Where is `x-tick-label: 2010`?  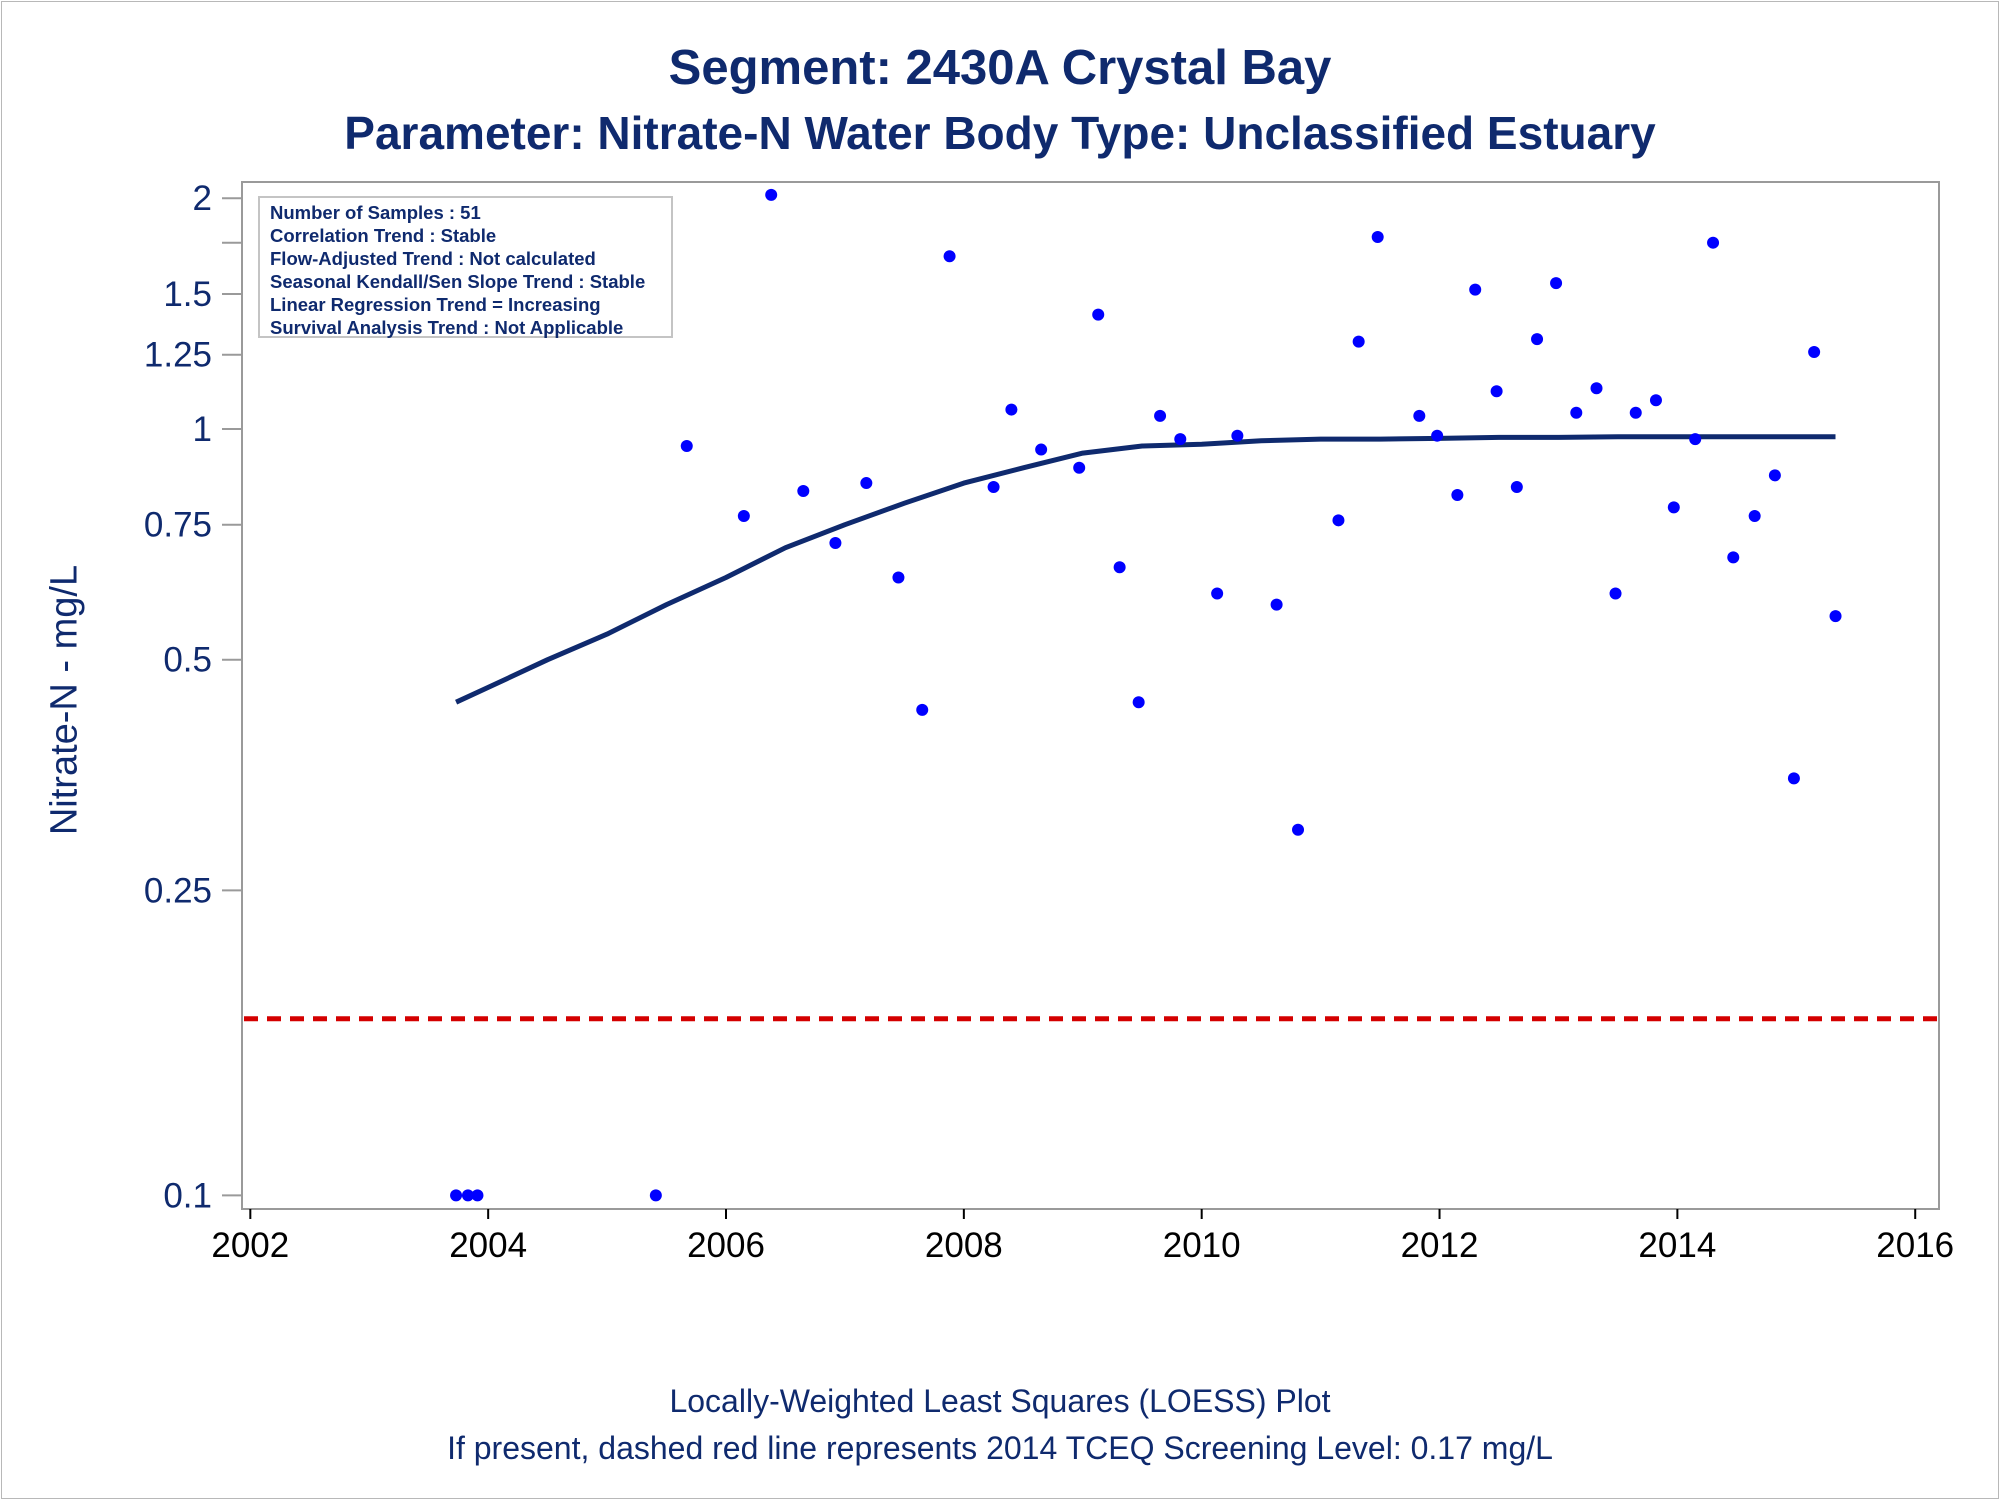
x-tick-label: 2010 is located at coordinates (1202, 1245).